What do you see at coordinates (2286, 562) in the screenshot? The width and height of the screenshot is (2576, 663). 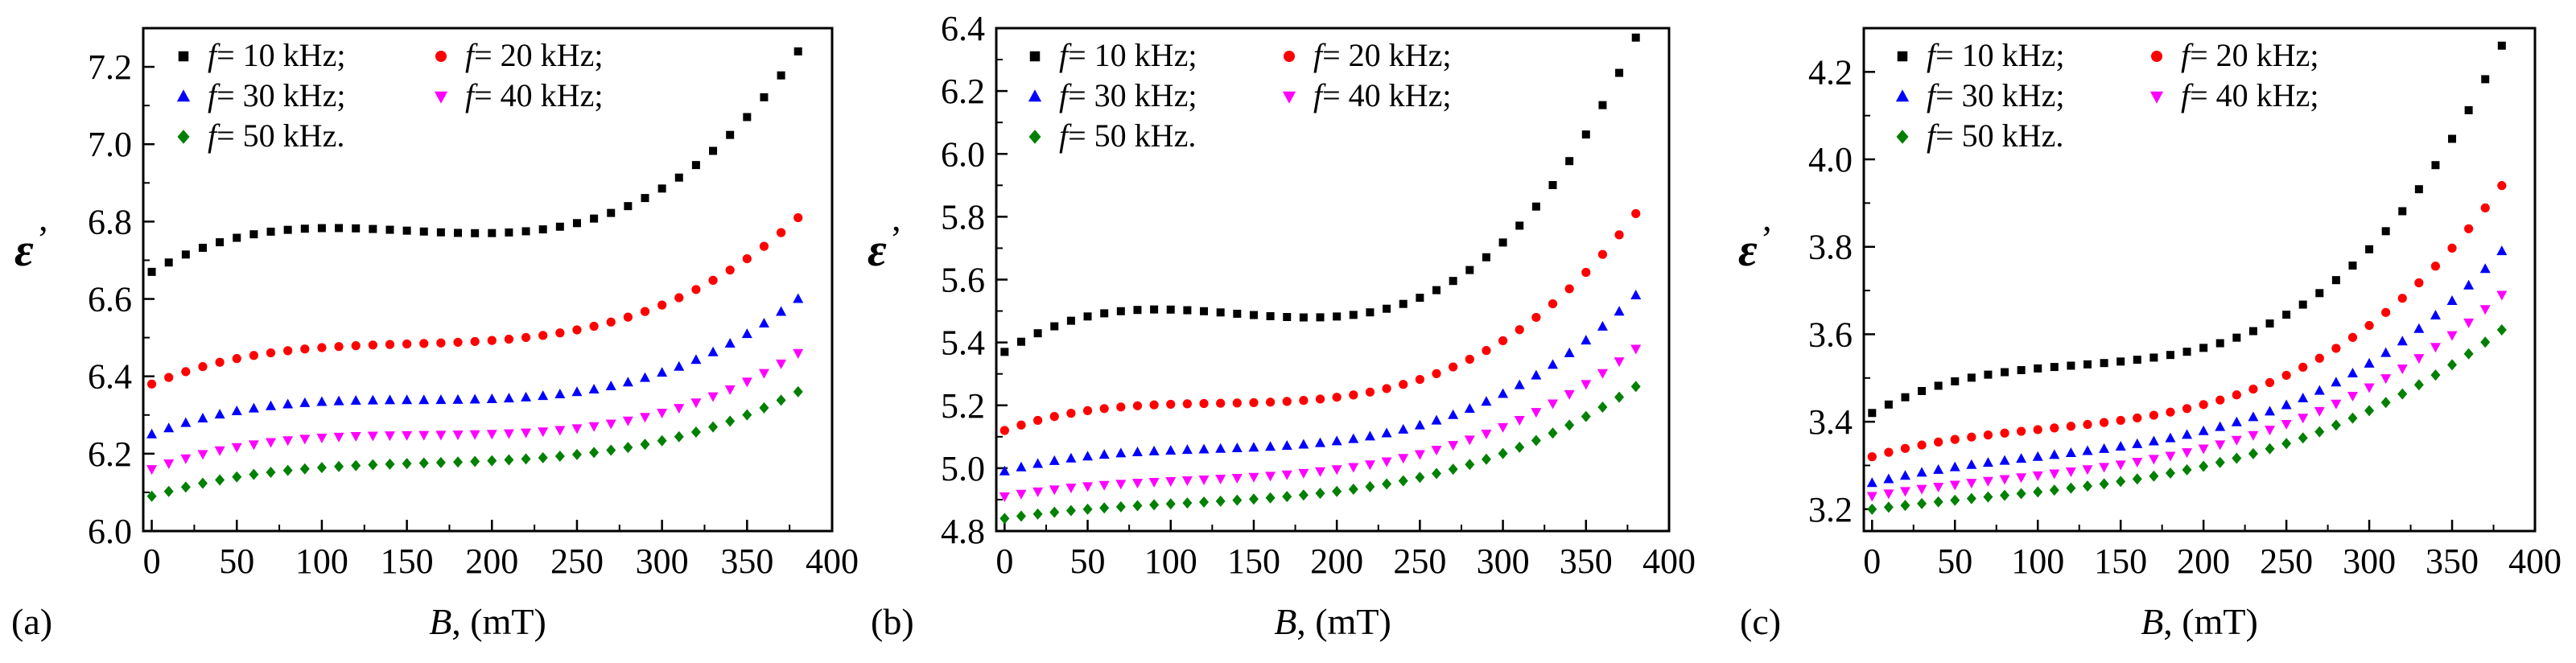 I see `x-tick-label: 250` at bounding box center [2286, 562].